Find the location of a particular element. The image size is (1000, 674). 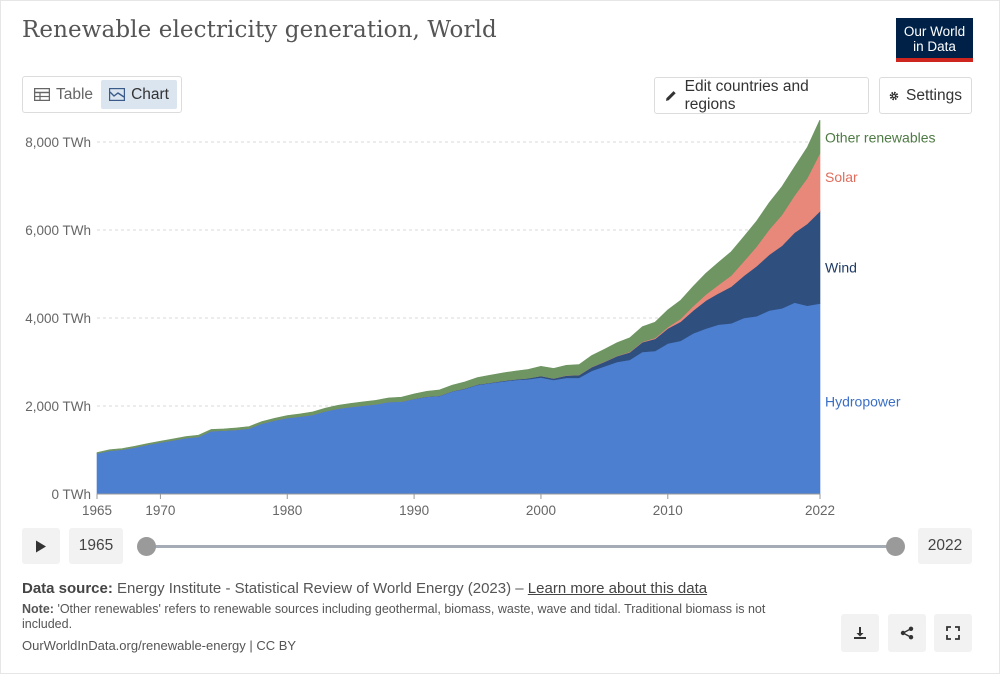

tab-chart-label: Chart is located at coordinates (150, 94).